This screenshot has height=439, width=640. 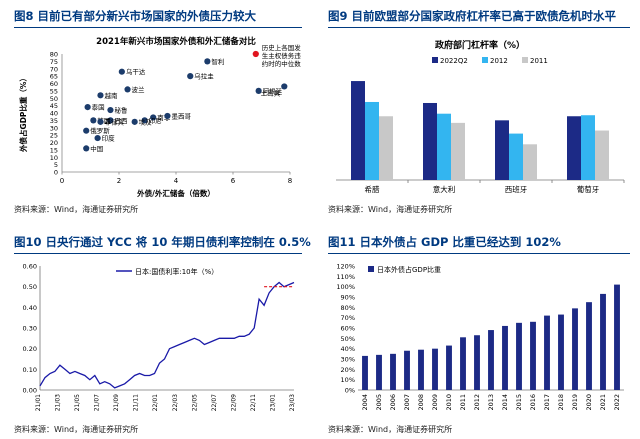 I want to click on point-label: 秘鲁, so click(x=120, y=110).